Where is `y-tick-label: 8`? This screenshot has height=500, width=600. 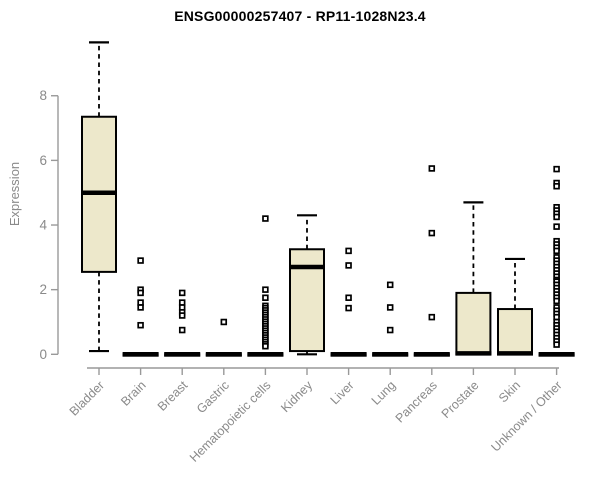
y-tick-label: 8 is located at coordinates (43, 95).